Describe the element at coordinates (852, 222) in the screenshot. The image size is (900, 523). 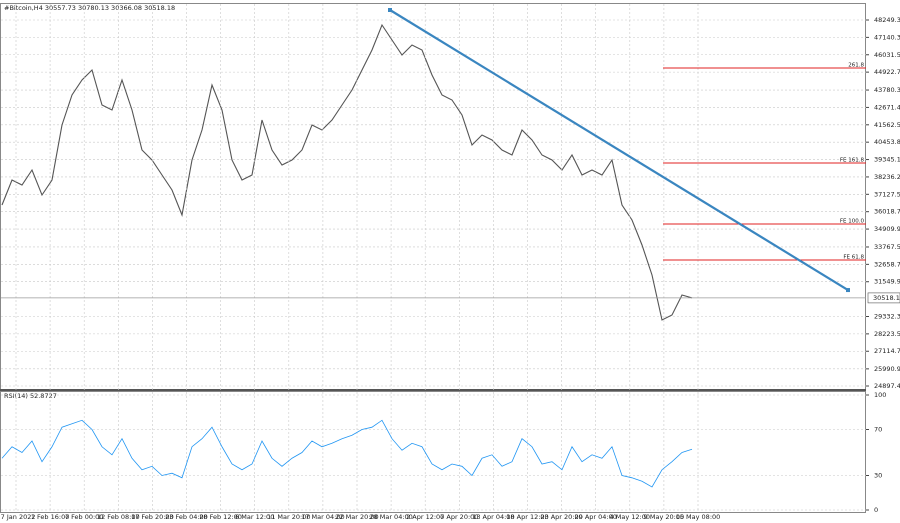
I see `fib-label: FE 100.0` at that location.